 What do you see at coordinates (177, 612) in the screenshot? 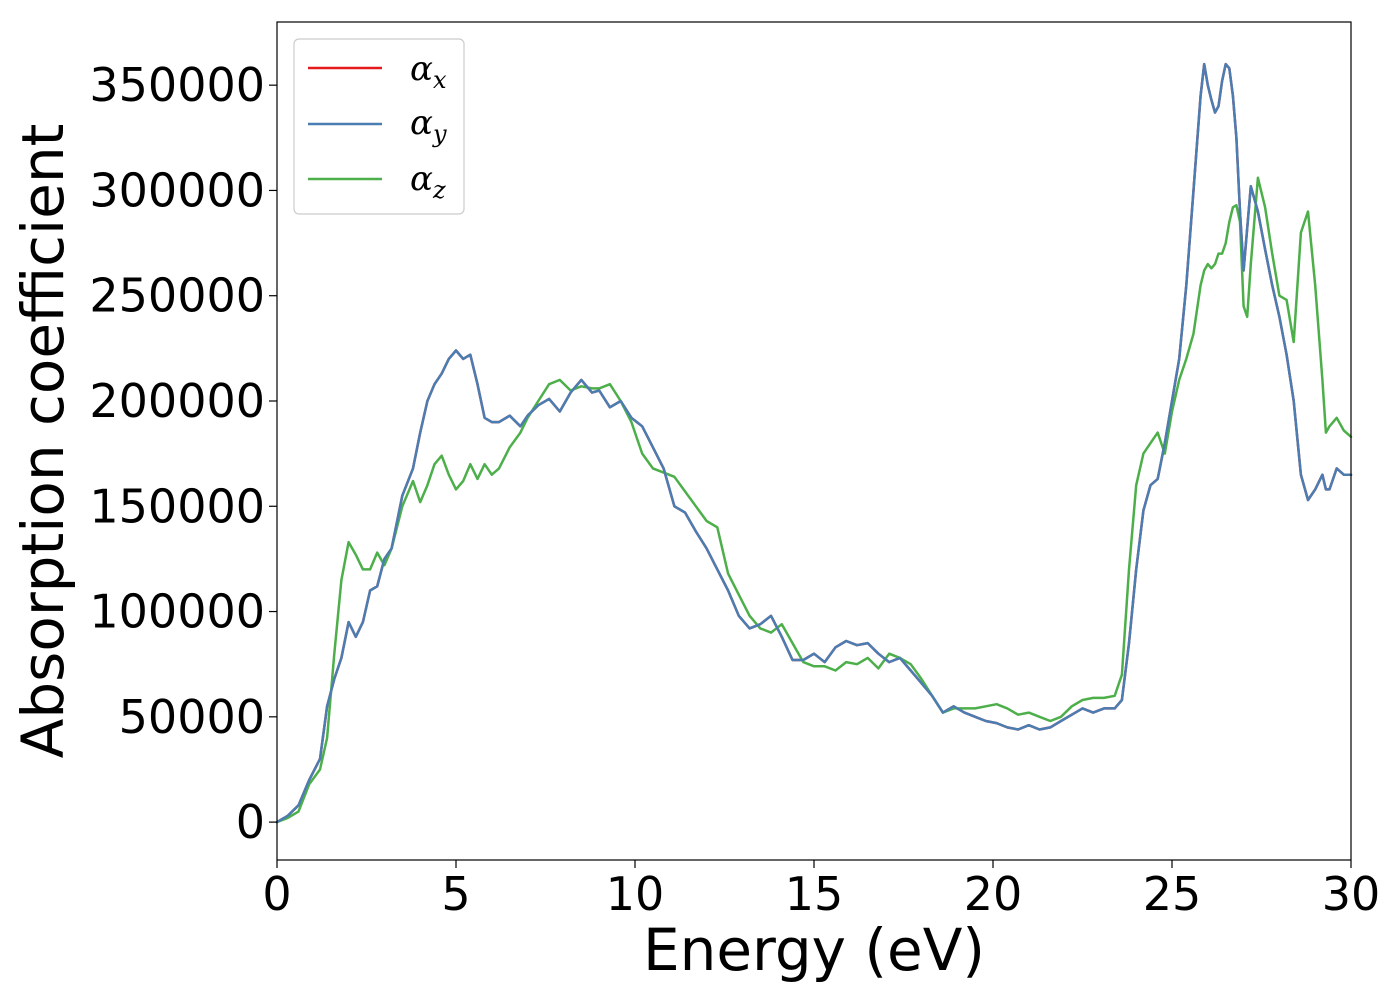
I see `y-tick-label: 100000` at bounding box center [177, 612].